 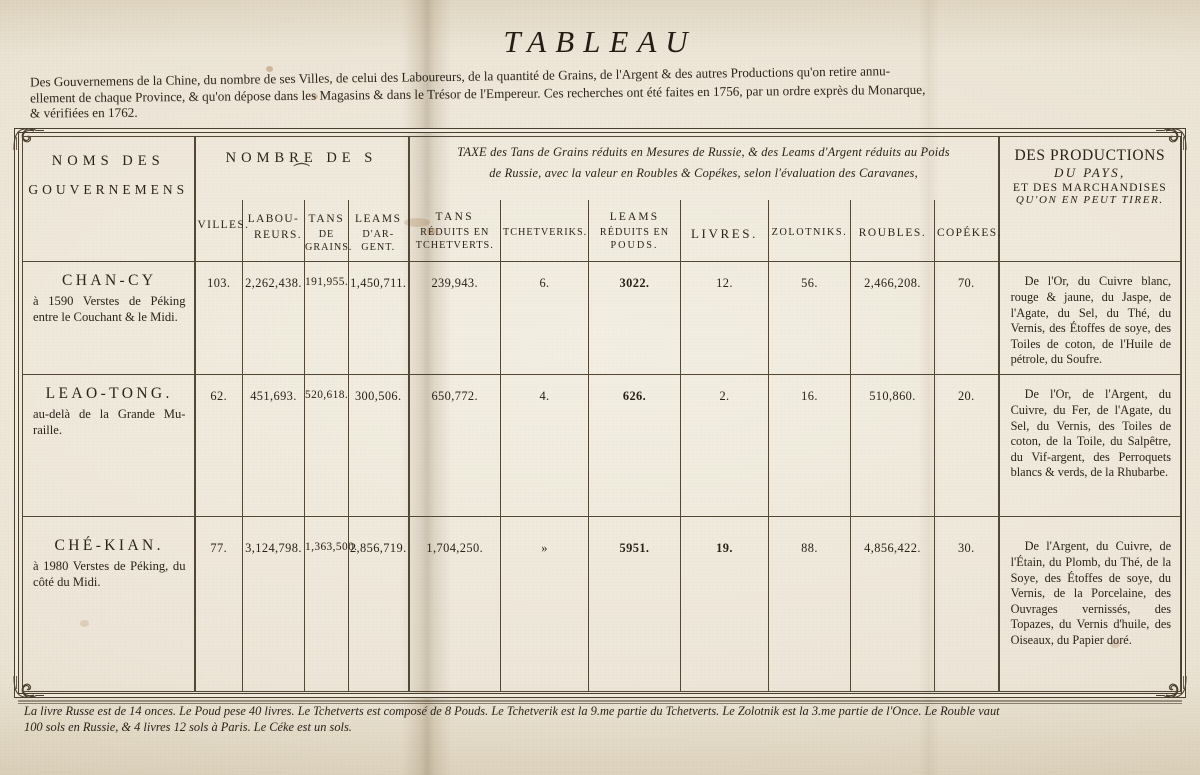 I want to click on cell-laboureurs: 451,693., so click(x=273, y=446).